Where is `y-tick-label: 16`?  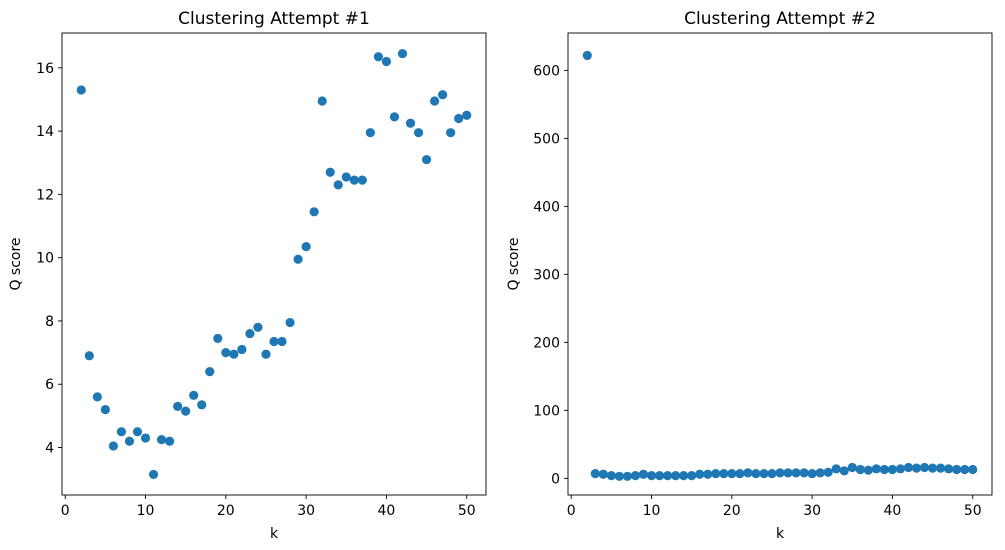 y-tick-label: 16 is located at coordinates (45, 69).